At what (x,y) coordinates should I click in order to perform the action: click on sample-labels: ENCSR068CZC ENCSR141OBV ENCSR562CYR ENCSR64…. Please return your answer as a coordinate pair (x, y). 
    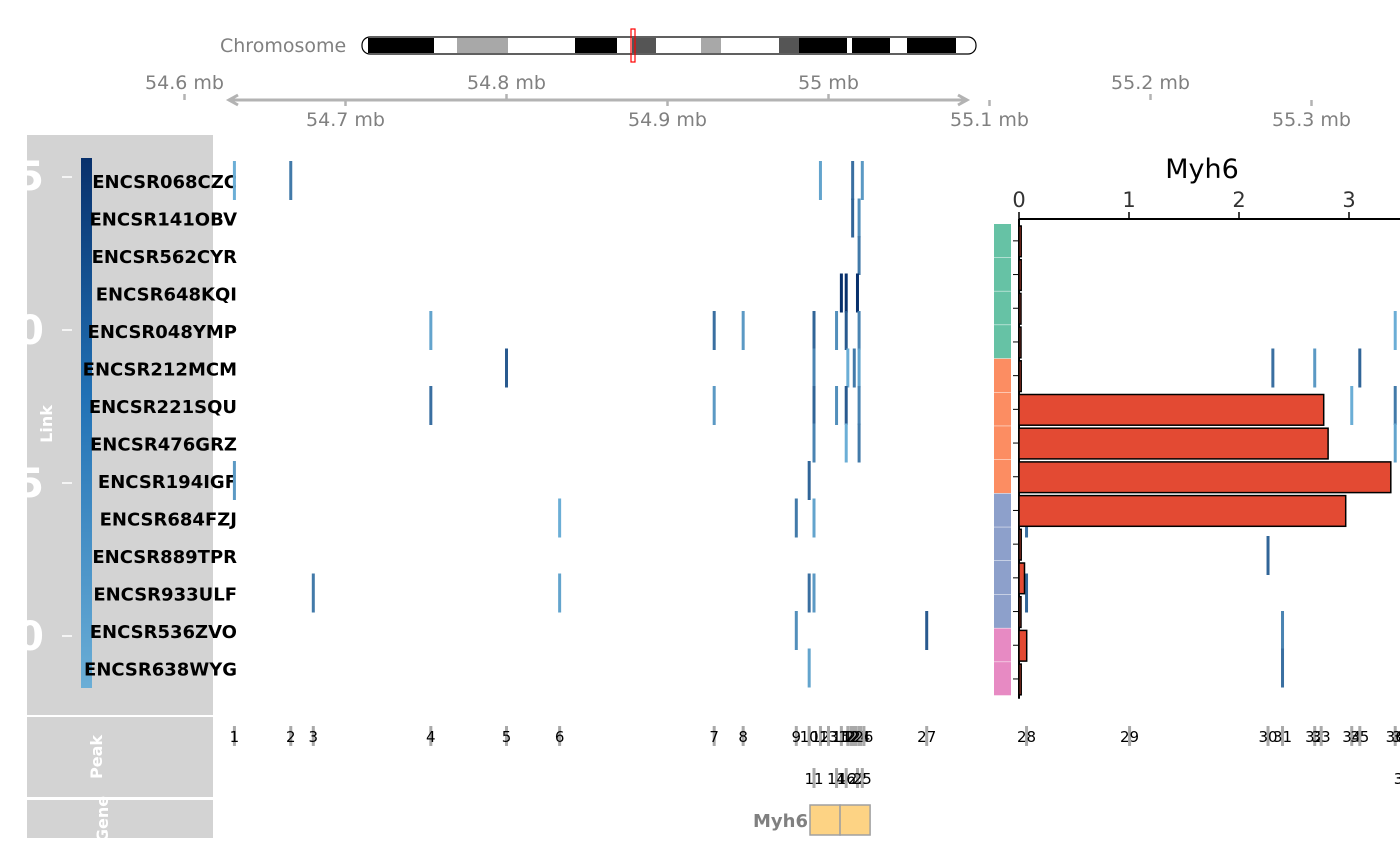
    Looking at the image, I should click on (160, 426).